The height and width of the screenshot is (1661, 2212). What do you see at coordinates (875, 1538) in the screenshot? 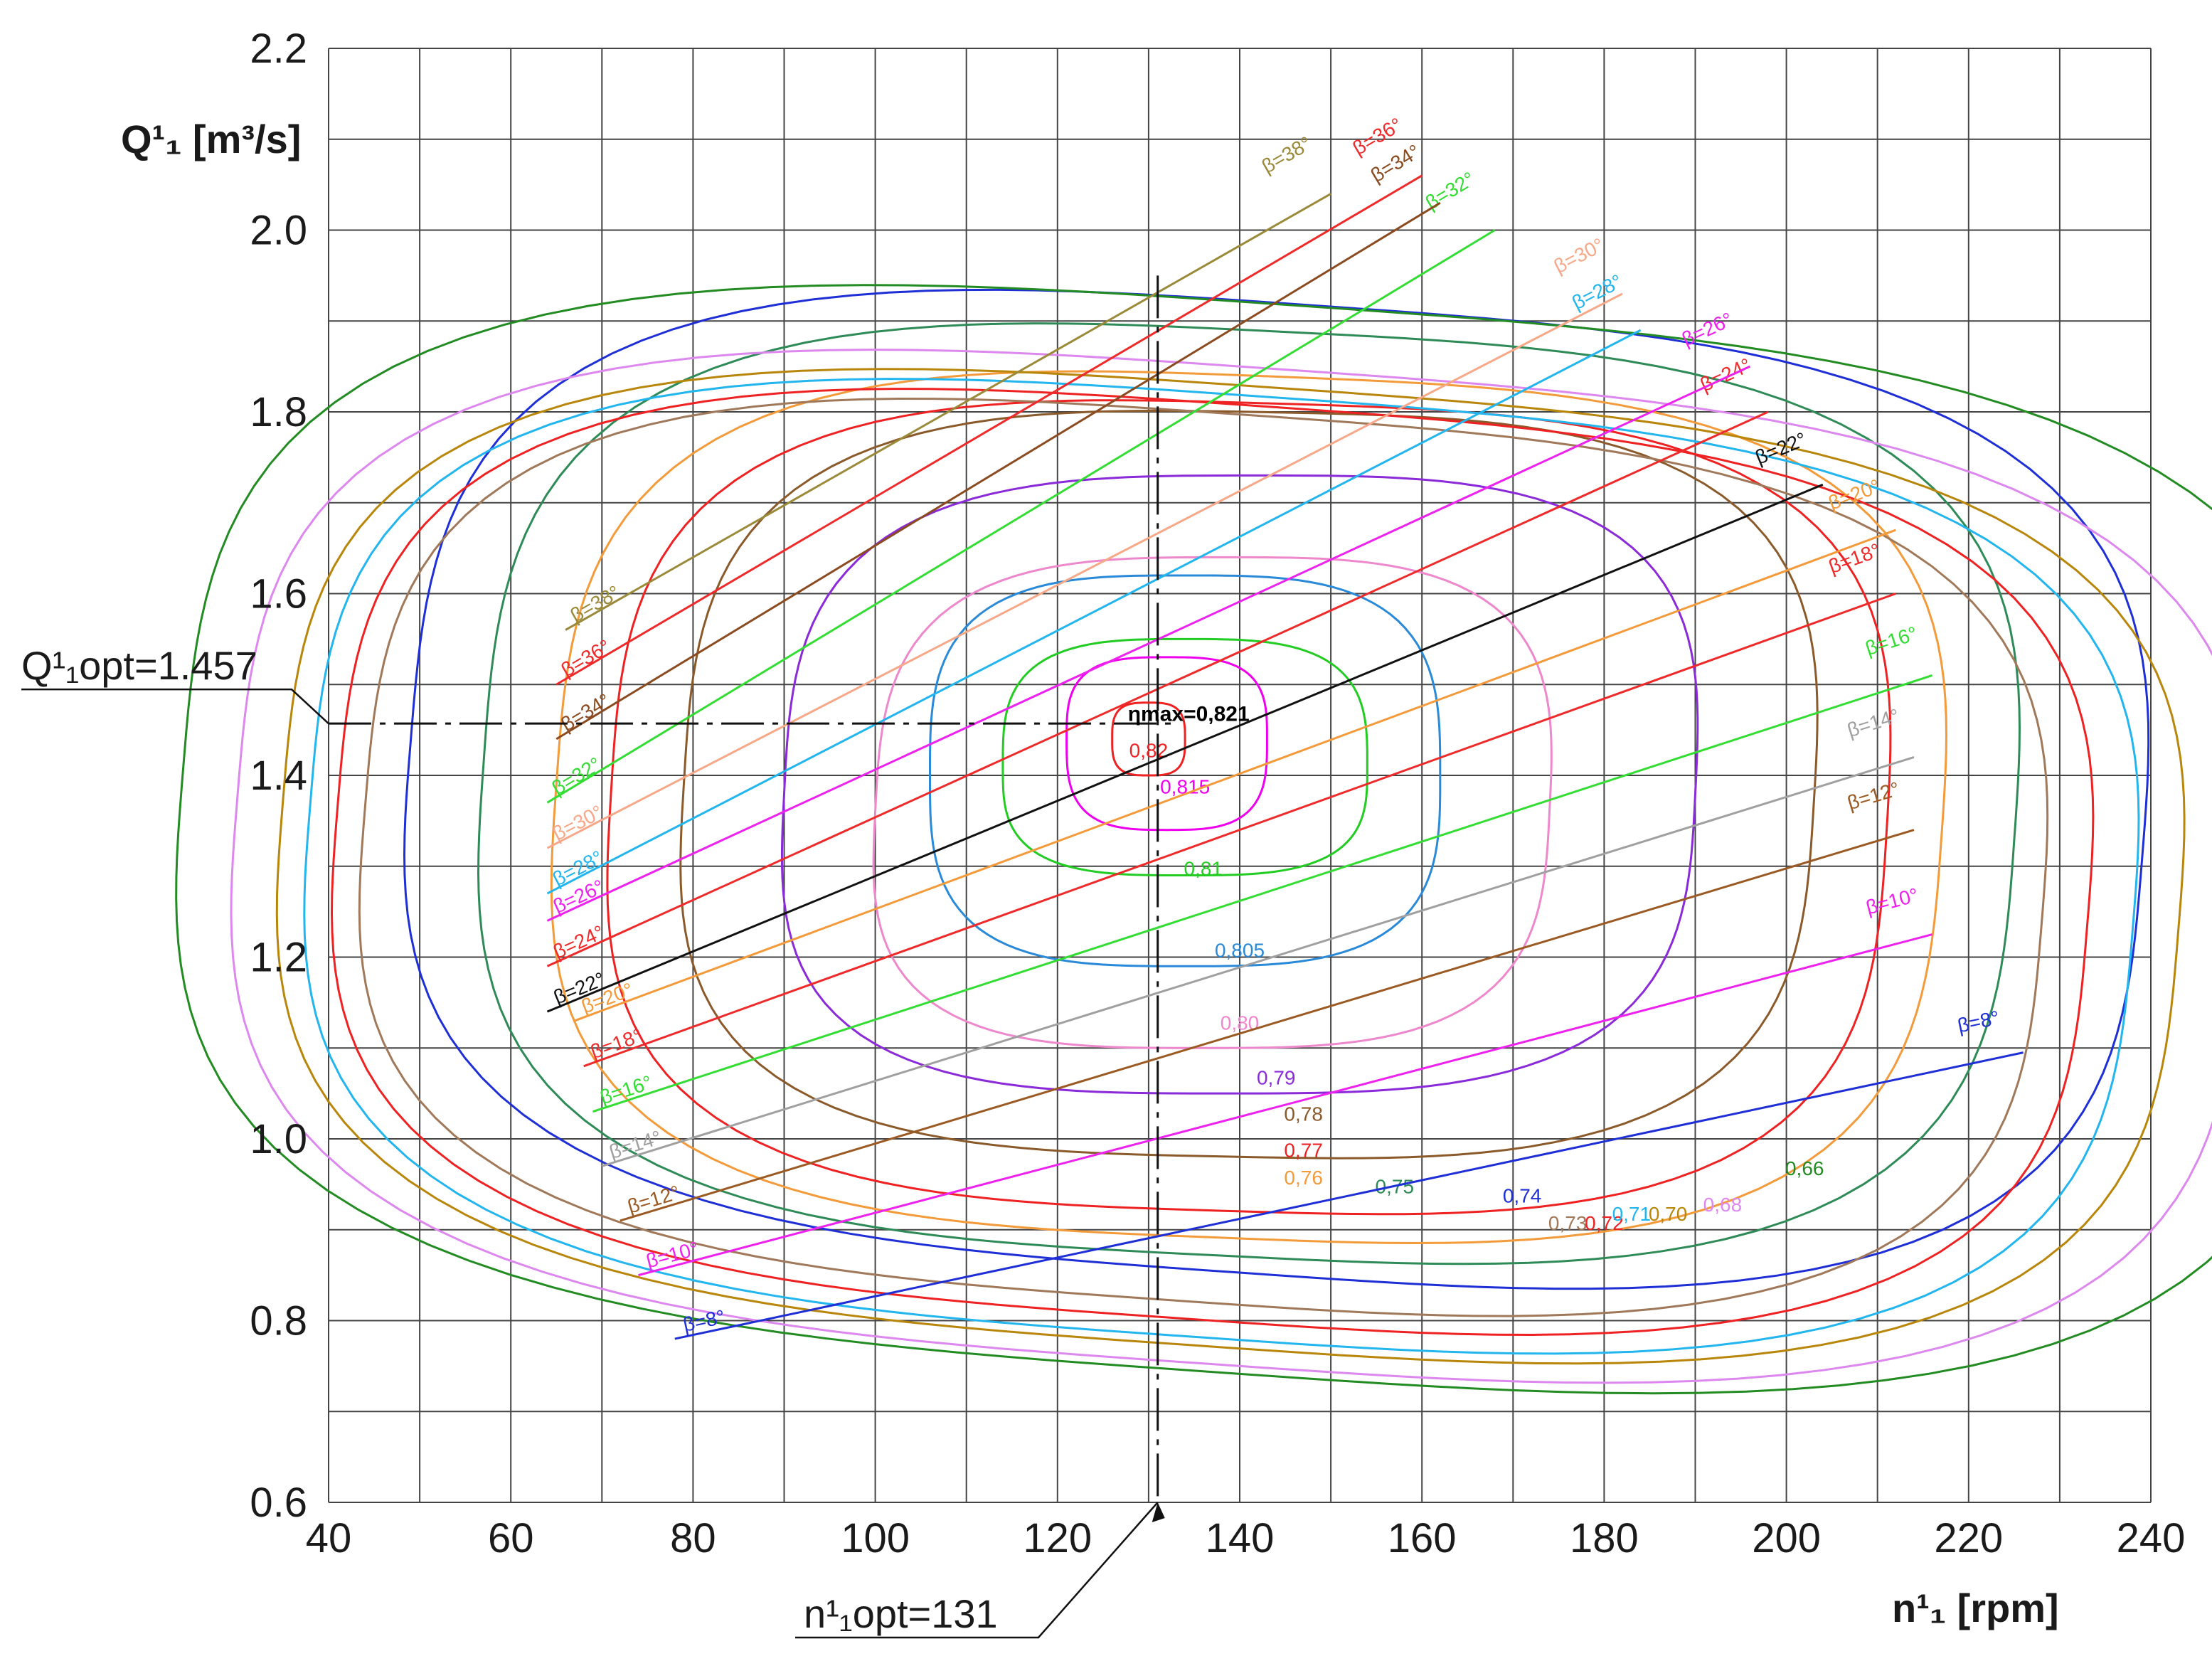
I see `x-tick-label: 100` at bounding box center [875, 1538].